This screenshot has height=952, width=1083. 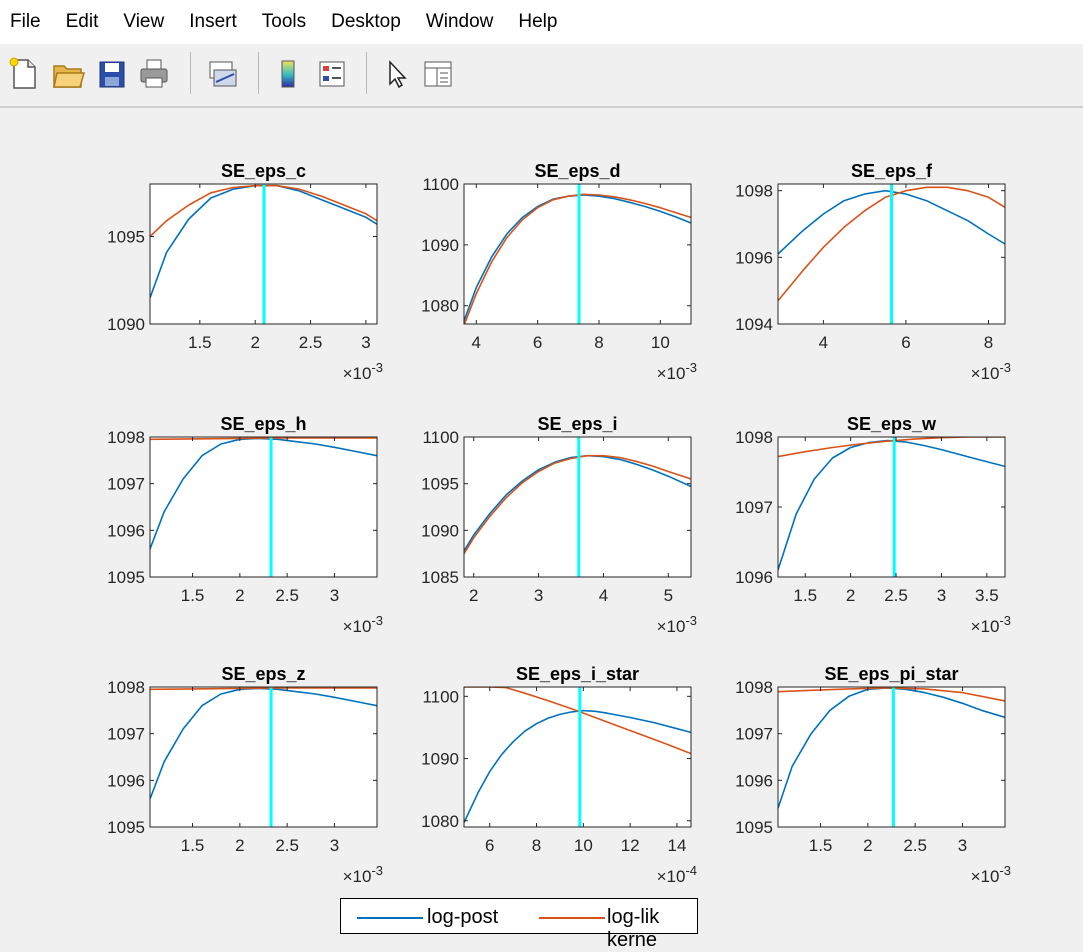 What do you see at coordinates (288, 74) in the screenshot?
I see `colorbar-icon` at bounding box center [288, 74].